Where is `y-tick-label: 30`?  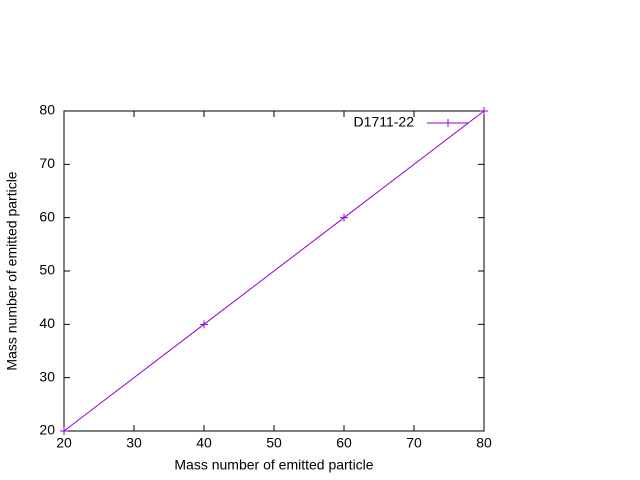 y-tick-label: 30 is located at coordinates (47, 376).